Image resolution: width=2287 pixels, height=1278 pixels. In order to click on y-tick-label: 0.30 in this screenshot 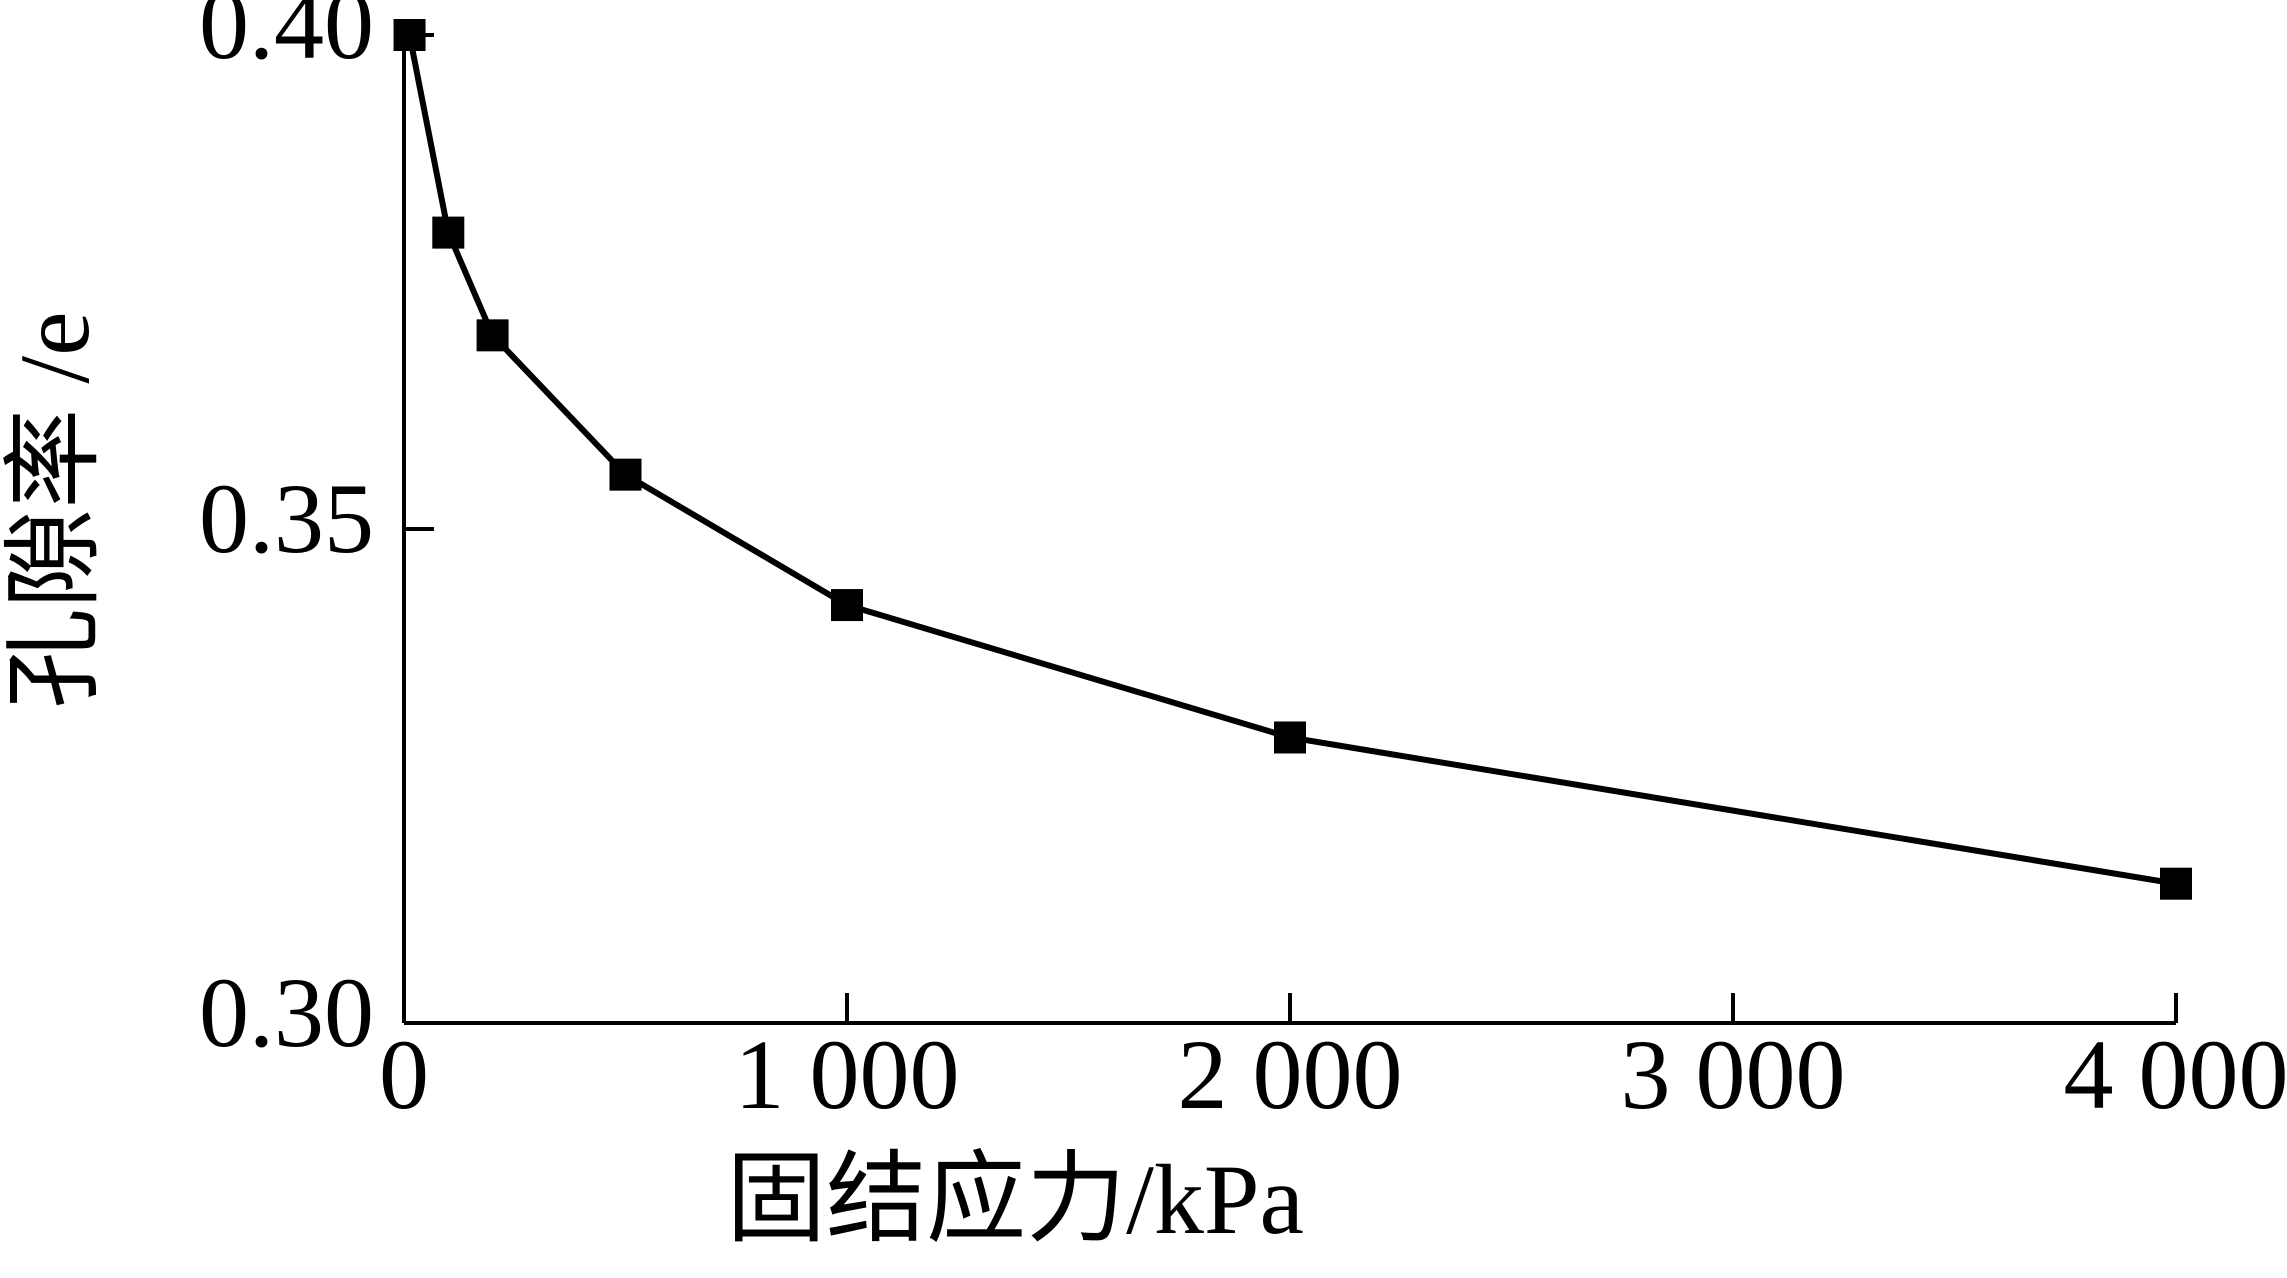, I will do `click(286, 1012)`.